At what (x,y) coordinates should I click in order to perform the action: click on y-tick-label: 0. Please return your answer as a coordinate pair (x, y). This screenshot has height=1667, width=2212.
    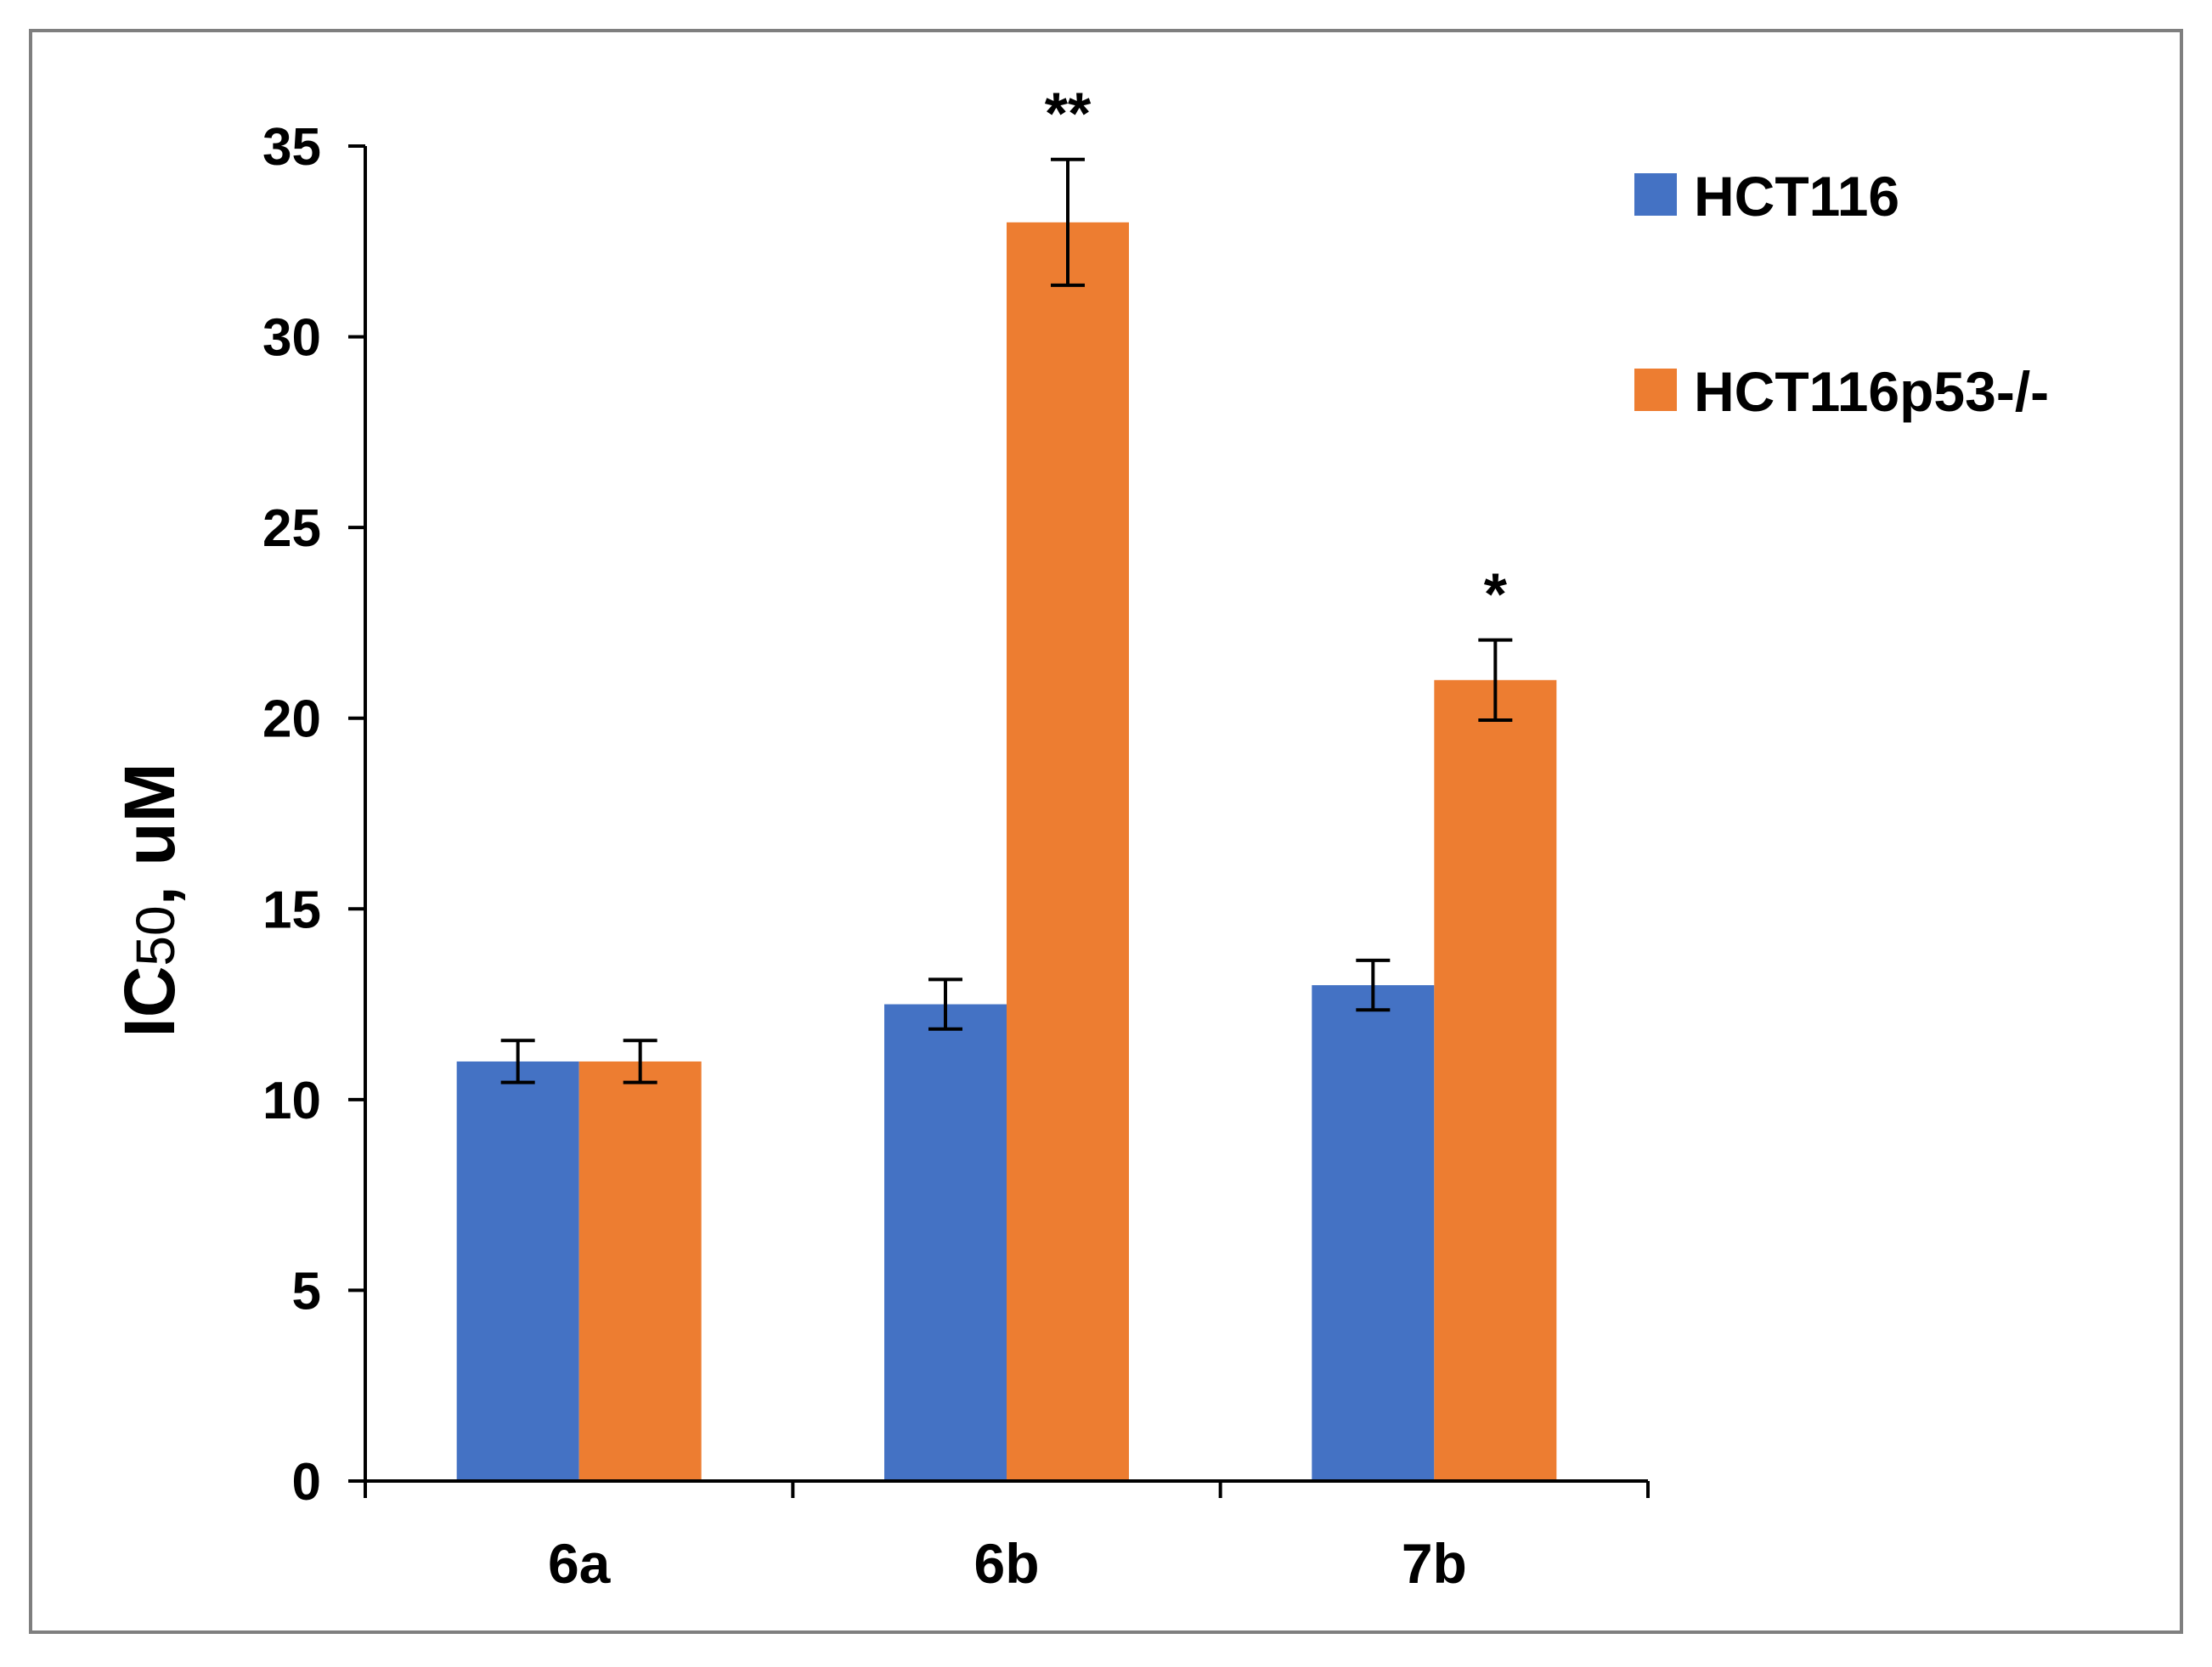
    Looking at the image, I should click on (306, 1482).